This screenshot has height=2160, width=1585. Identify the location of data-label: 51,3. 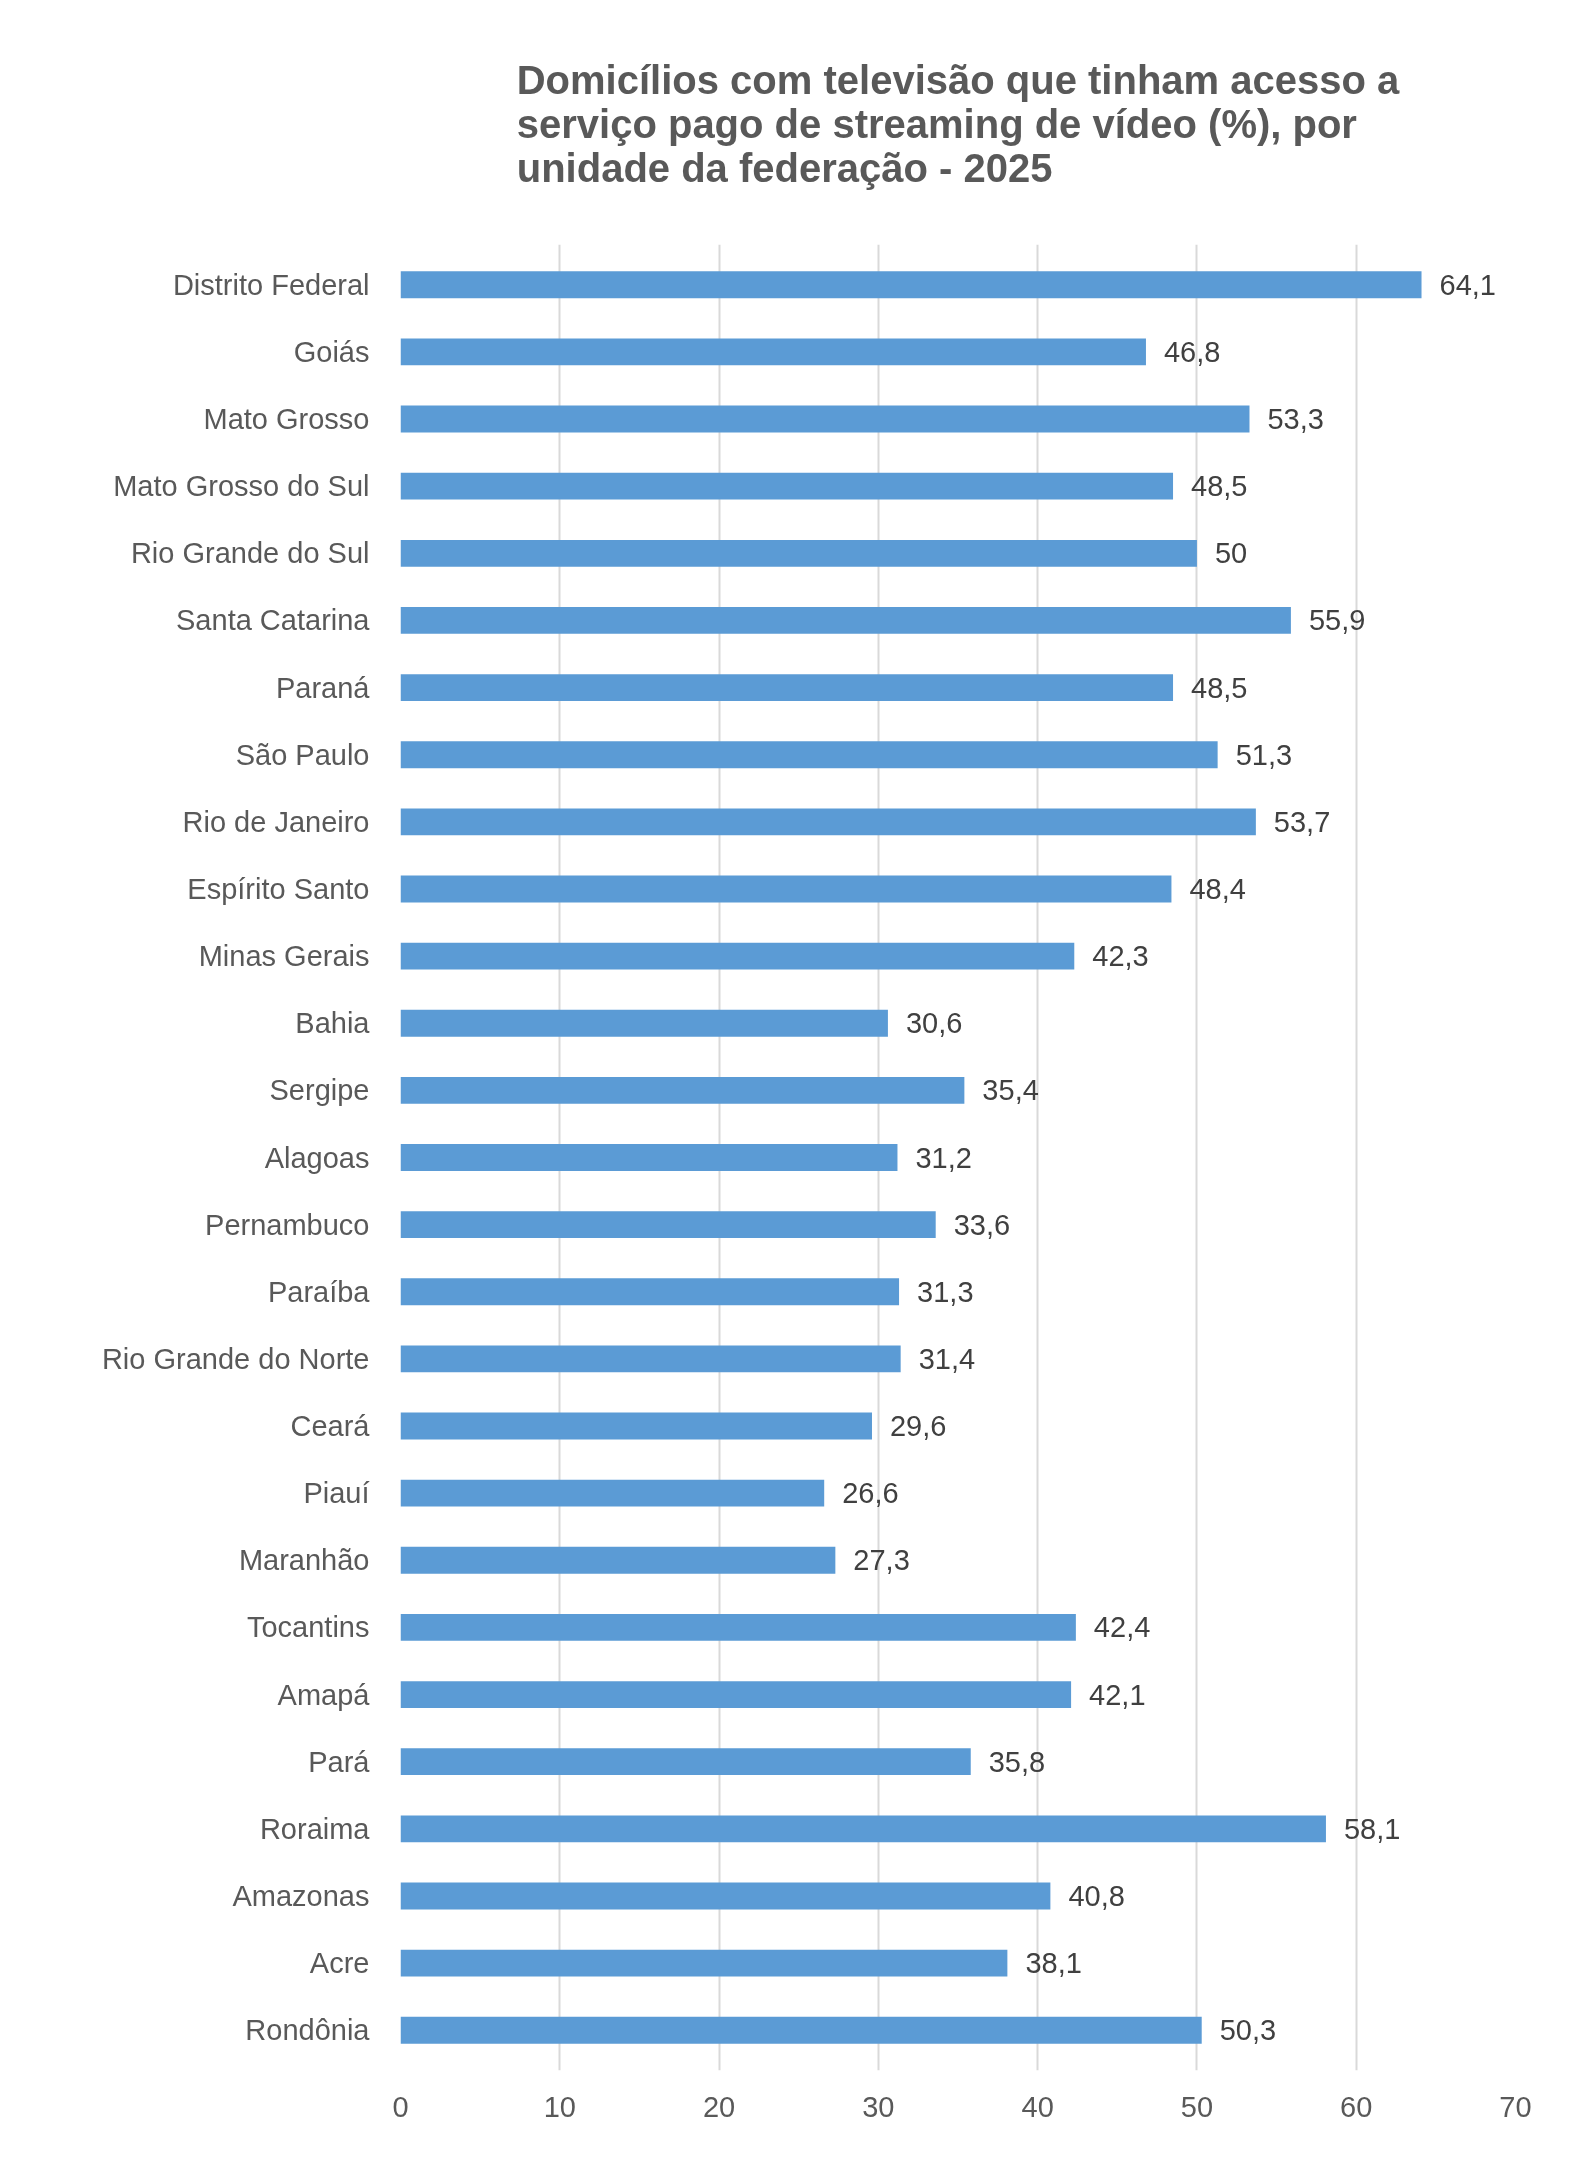
(1264, 754).